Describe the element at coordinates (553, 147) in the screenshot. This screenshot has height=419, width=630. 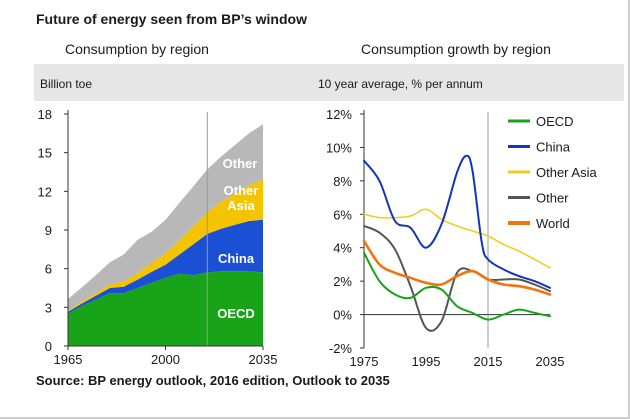
I see `legend-label-china: China` at that location.